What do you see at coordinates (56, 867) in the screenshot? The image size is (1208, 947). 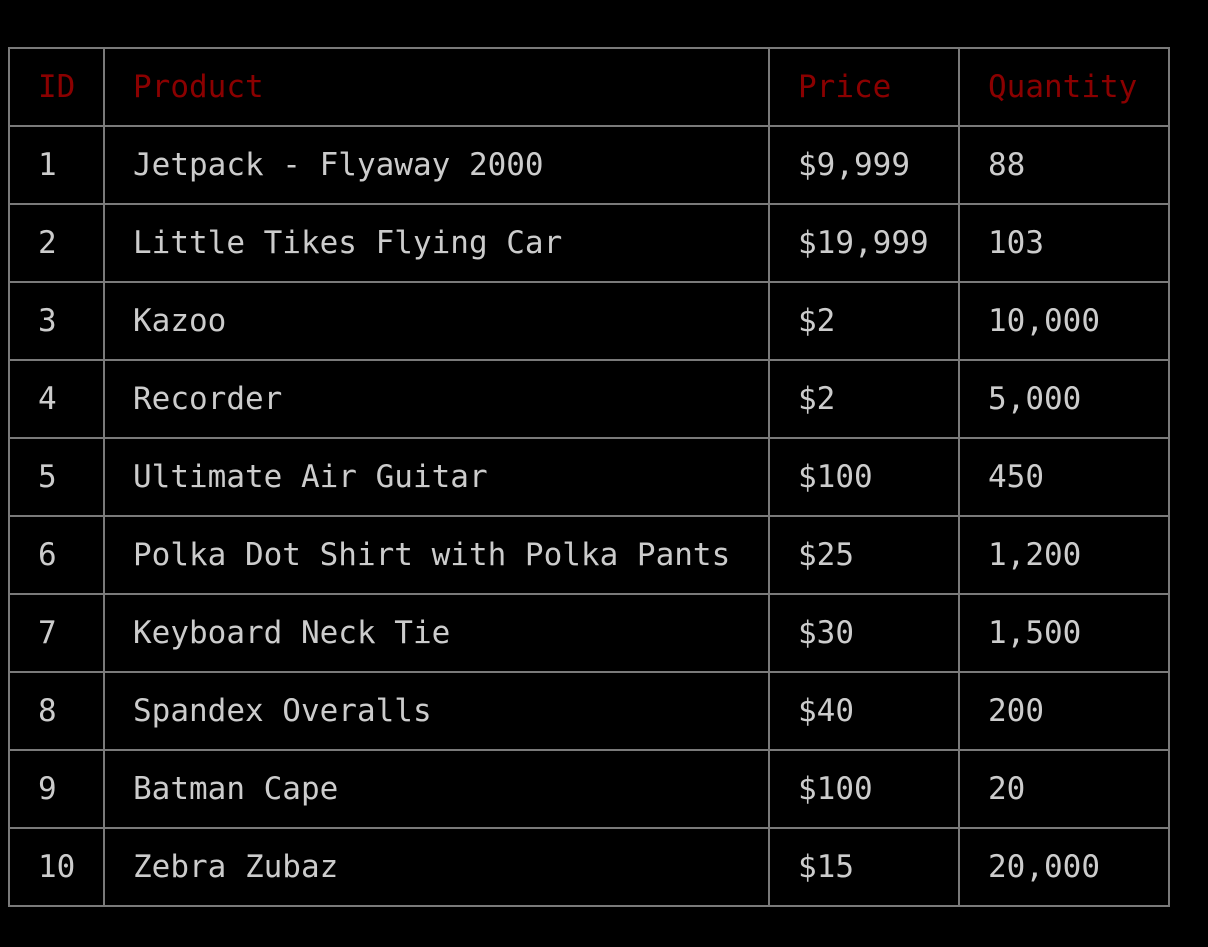 I see `cell-id: 10` at bounding box center [56, 867].